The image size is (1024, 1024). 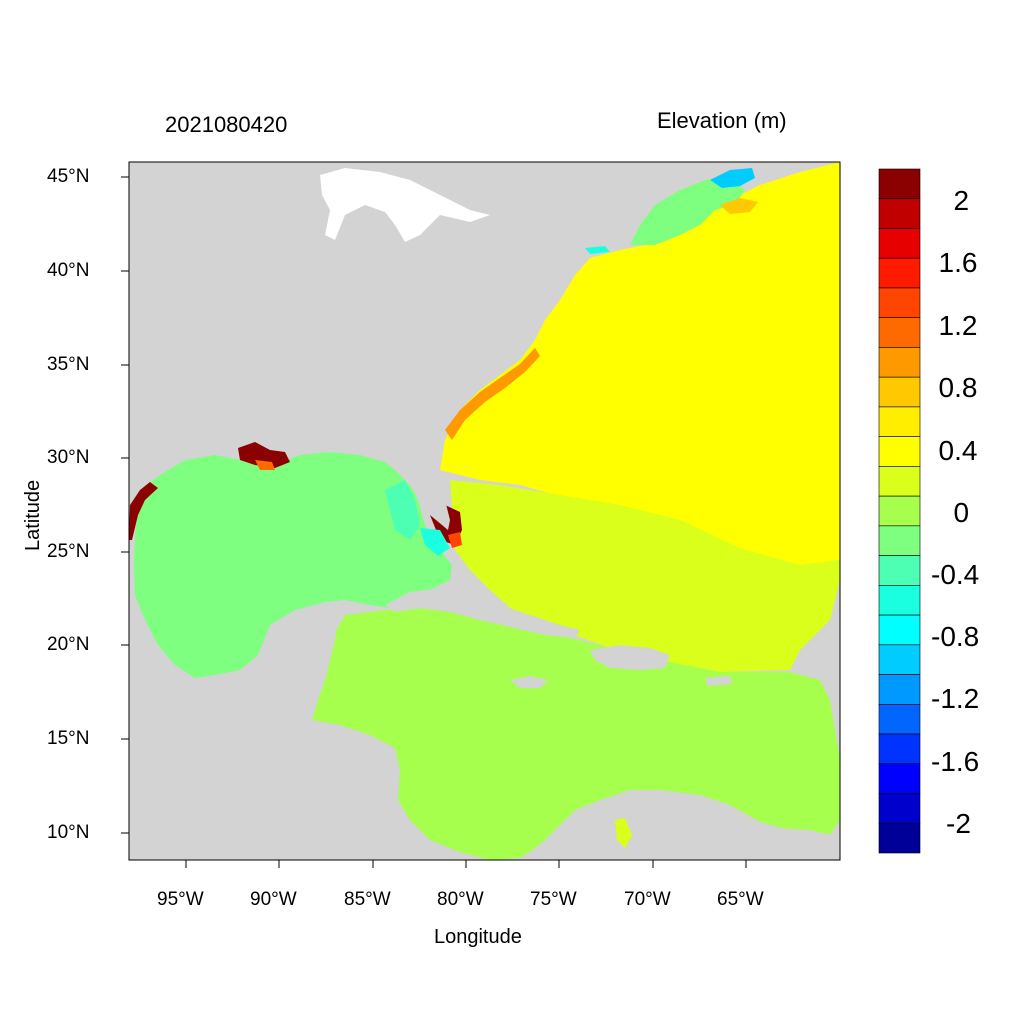 I want to click on colorbar, so click(x=899, y=511).